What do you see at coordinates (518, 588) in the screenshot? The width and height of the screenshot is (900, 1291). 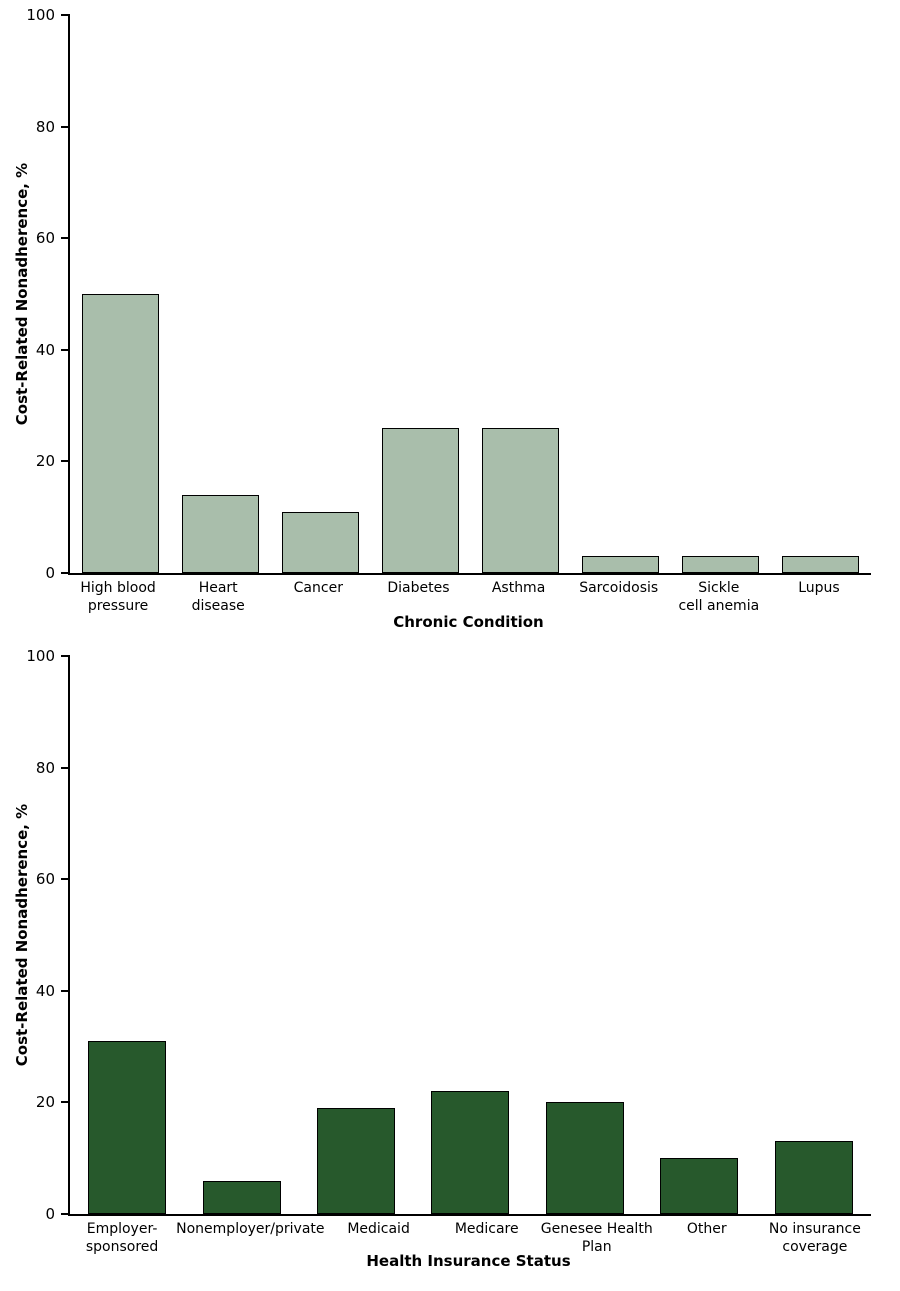 I see `category-label-asthma: Asthma` at bounding box center [518, 588].